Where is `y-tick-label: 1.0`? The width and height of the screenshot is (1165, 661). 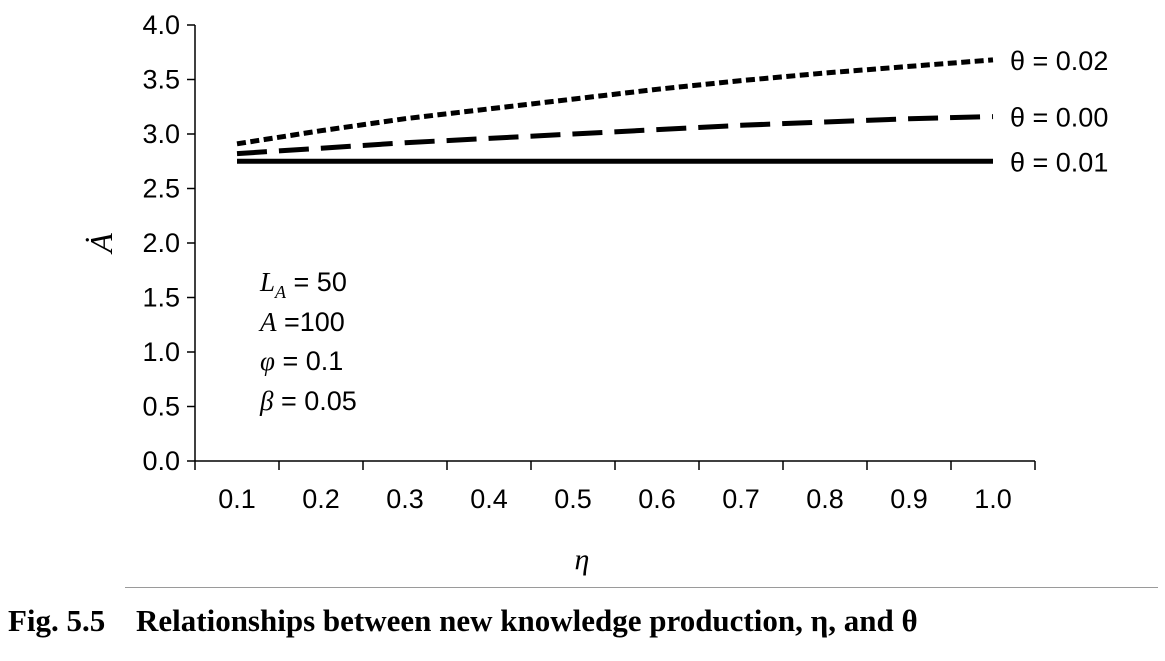 y-tick-label: 1.0 is located at coordinates (161, 352).